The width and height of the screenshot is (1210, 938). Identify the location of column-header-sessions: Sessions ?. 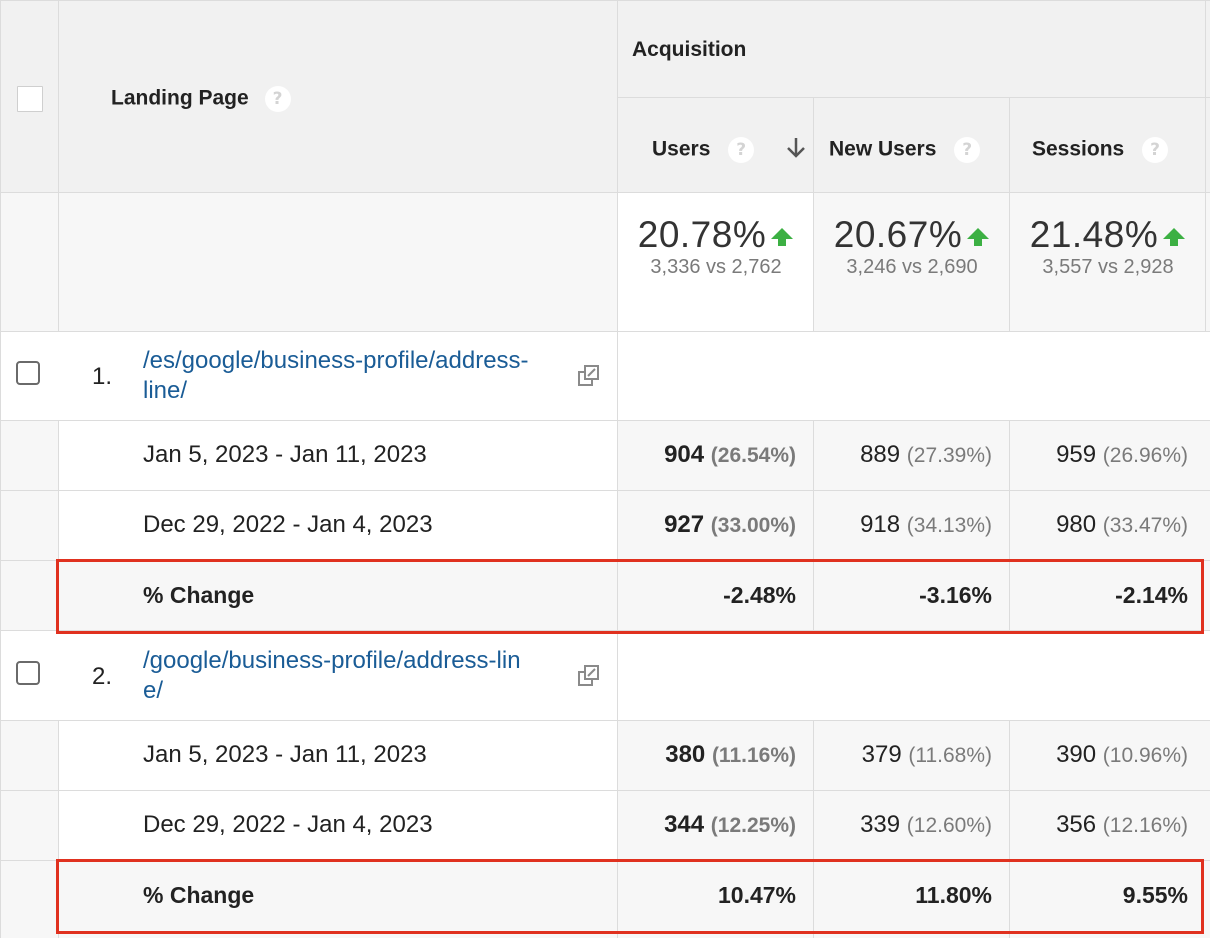
(1100, 150).